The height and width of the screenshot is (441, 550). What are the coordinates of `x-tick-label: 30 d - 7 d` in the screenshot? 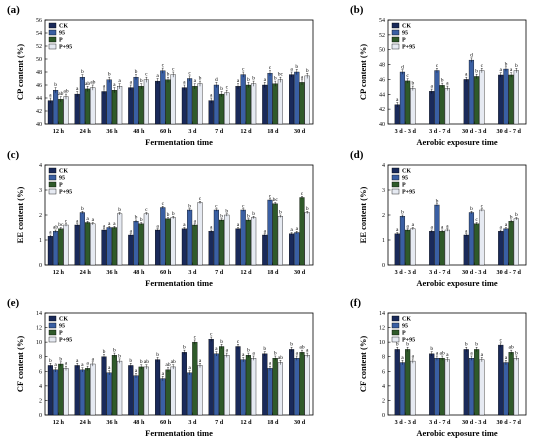 It's located at (509, 131).